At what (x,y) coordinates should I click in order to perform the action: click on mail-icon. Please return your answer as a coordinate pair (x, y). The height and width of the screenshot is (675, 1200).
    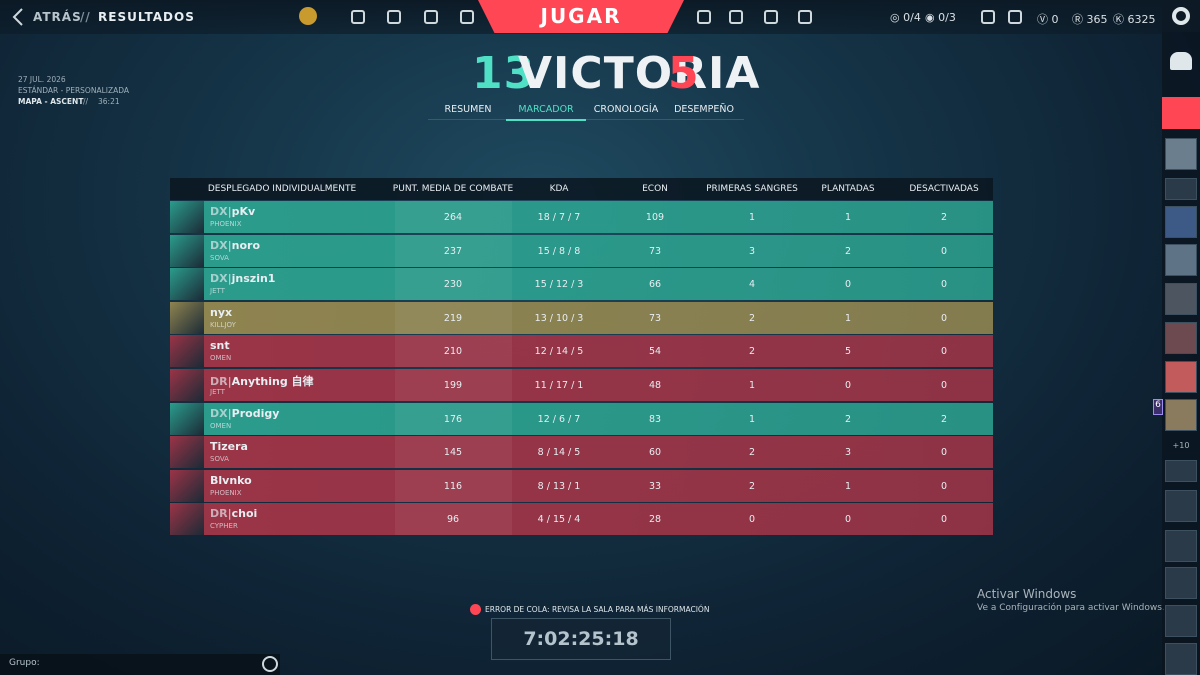
    Looking at the image, I should click on (988, 17).